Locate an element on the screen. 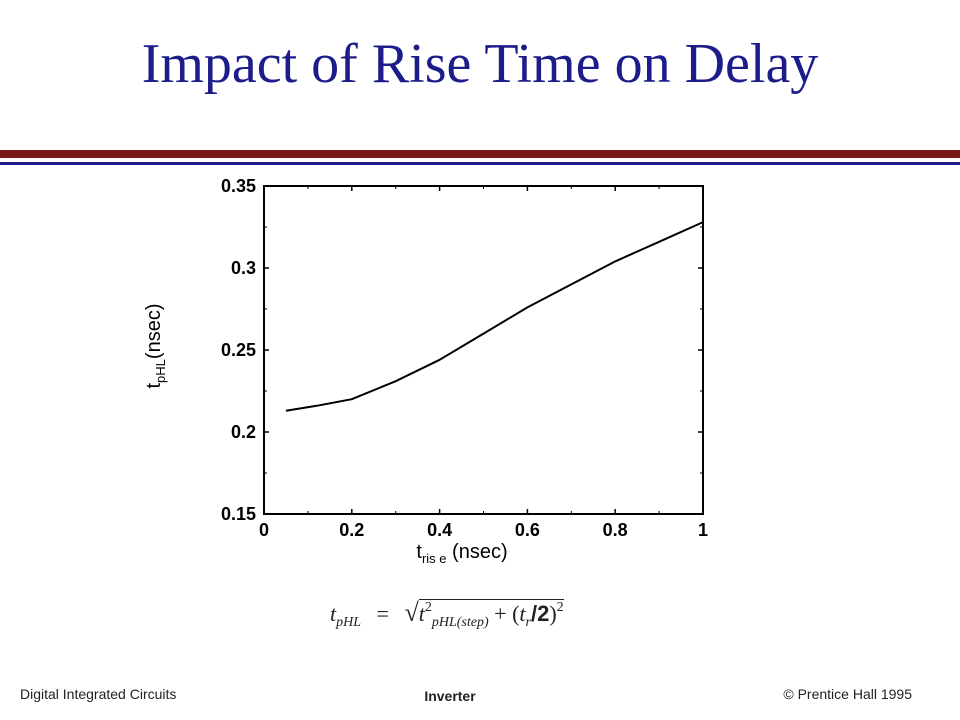 This screenshot has height=720, width=960. formula-term1-sup: 2 is located at coordinates (428, 607).